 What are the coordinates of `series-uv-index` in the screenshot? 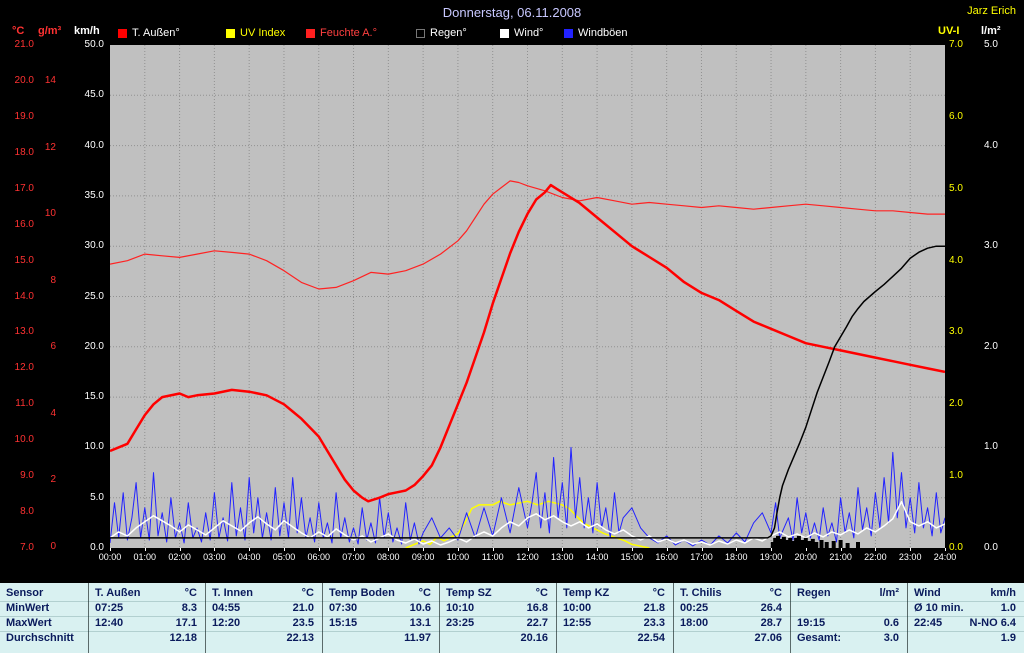 It's located at (527, 524).